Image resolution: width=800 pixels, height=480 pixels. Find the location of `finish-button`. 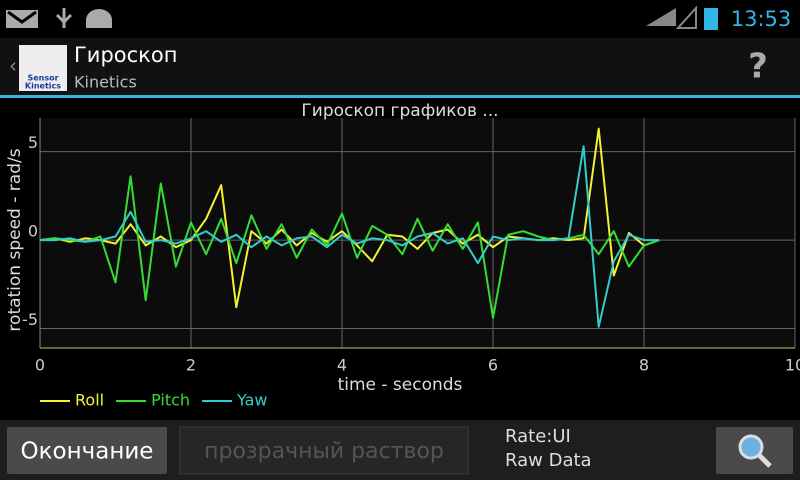

finish-button is located at coordinates (87, 450).